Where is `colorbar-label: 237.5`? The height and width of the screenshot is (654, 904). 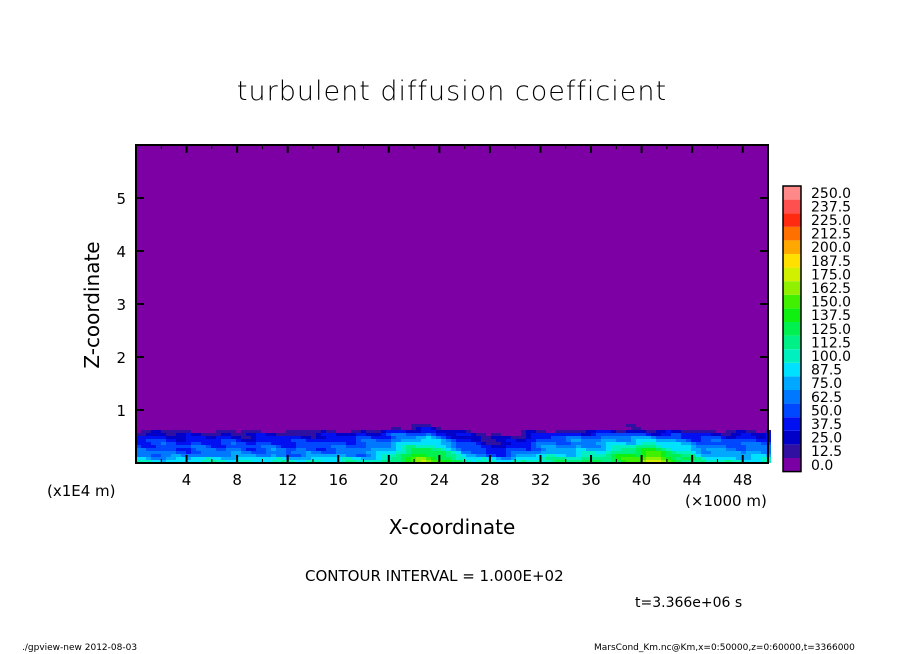
colorbar-label: 237.5 is located at coordinates (831, 207).